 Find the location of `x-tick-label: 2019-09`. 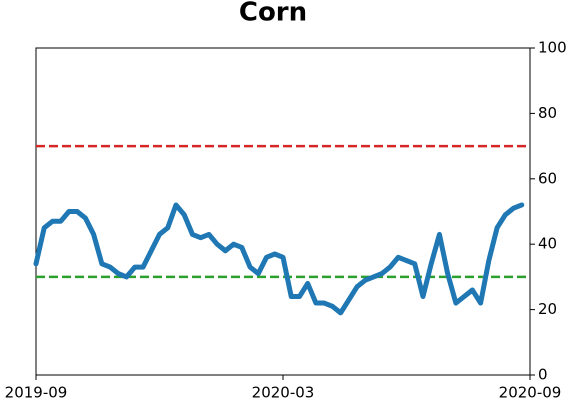

x-tick-label: 2019-09 is located at coordinates (36, 393).